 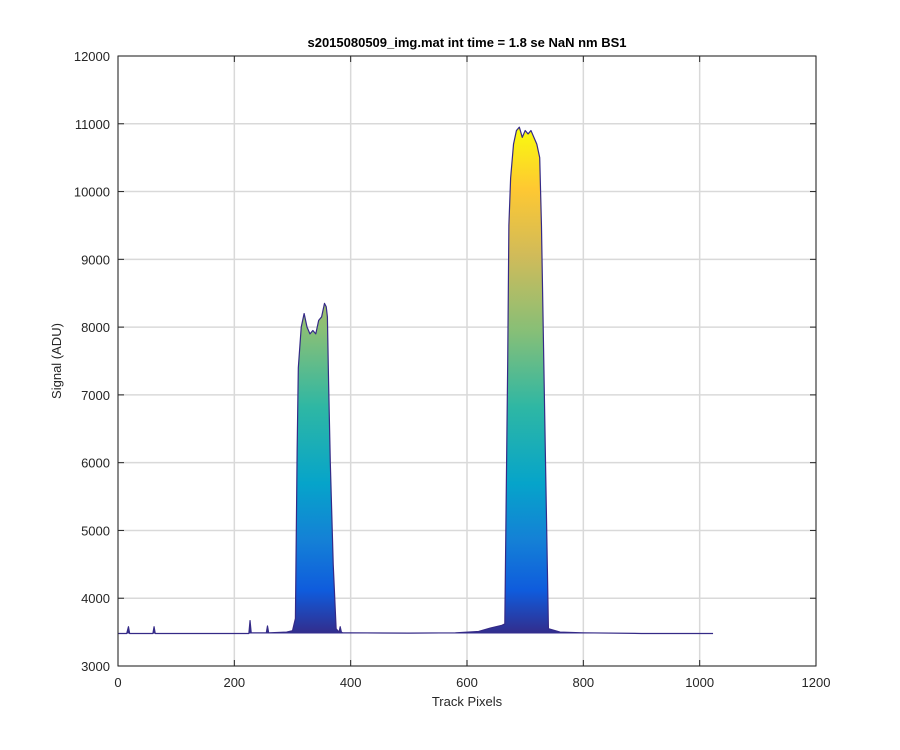 I want to click on y-tick-label: 11000, so click(x=92, y=124).